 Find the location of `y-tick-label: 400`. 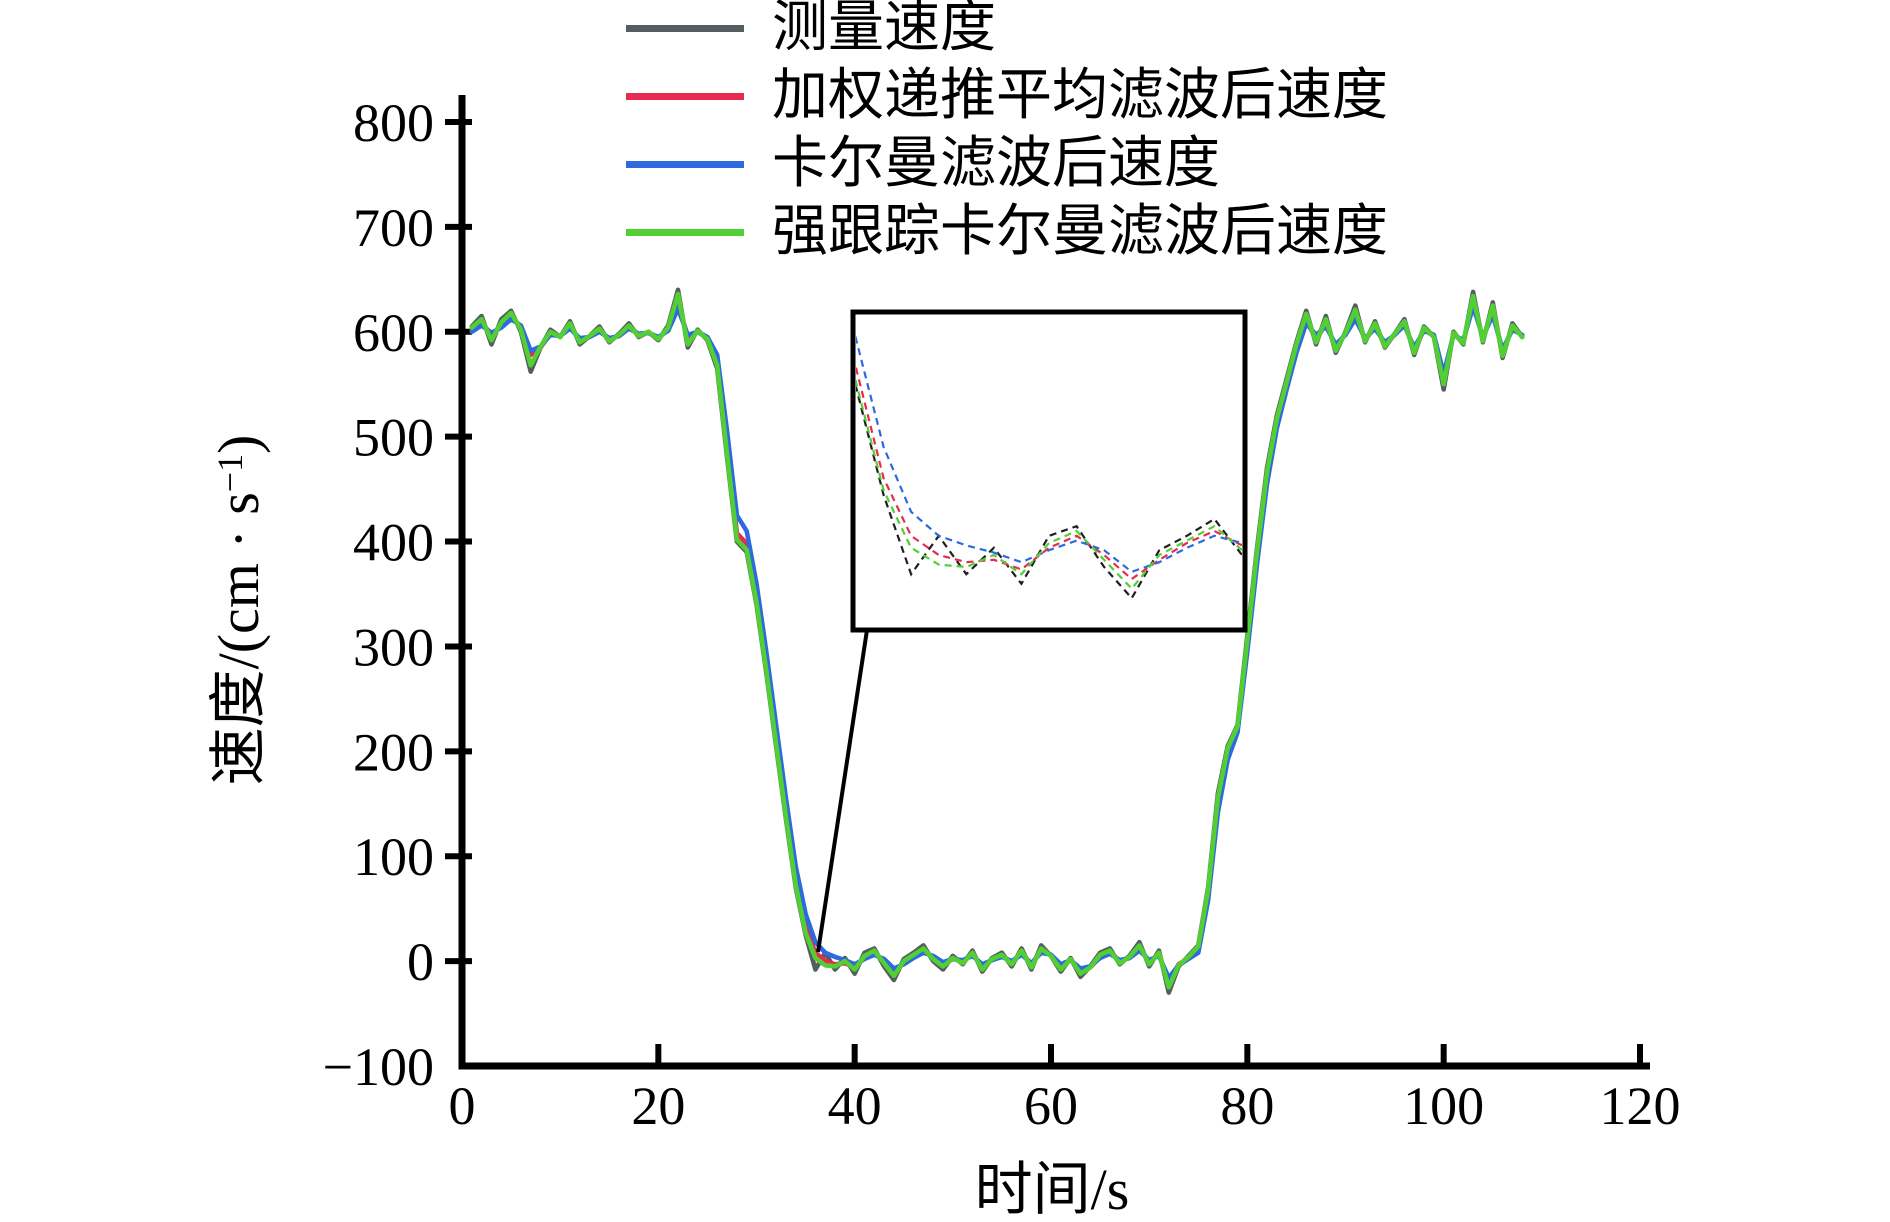

y-tick-label: 400 is located at coordinates (393, 543).